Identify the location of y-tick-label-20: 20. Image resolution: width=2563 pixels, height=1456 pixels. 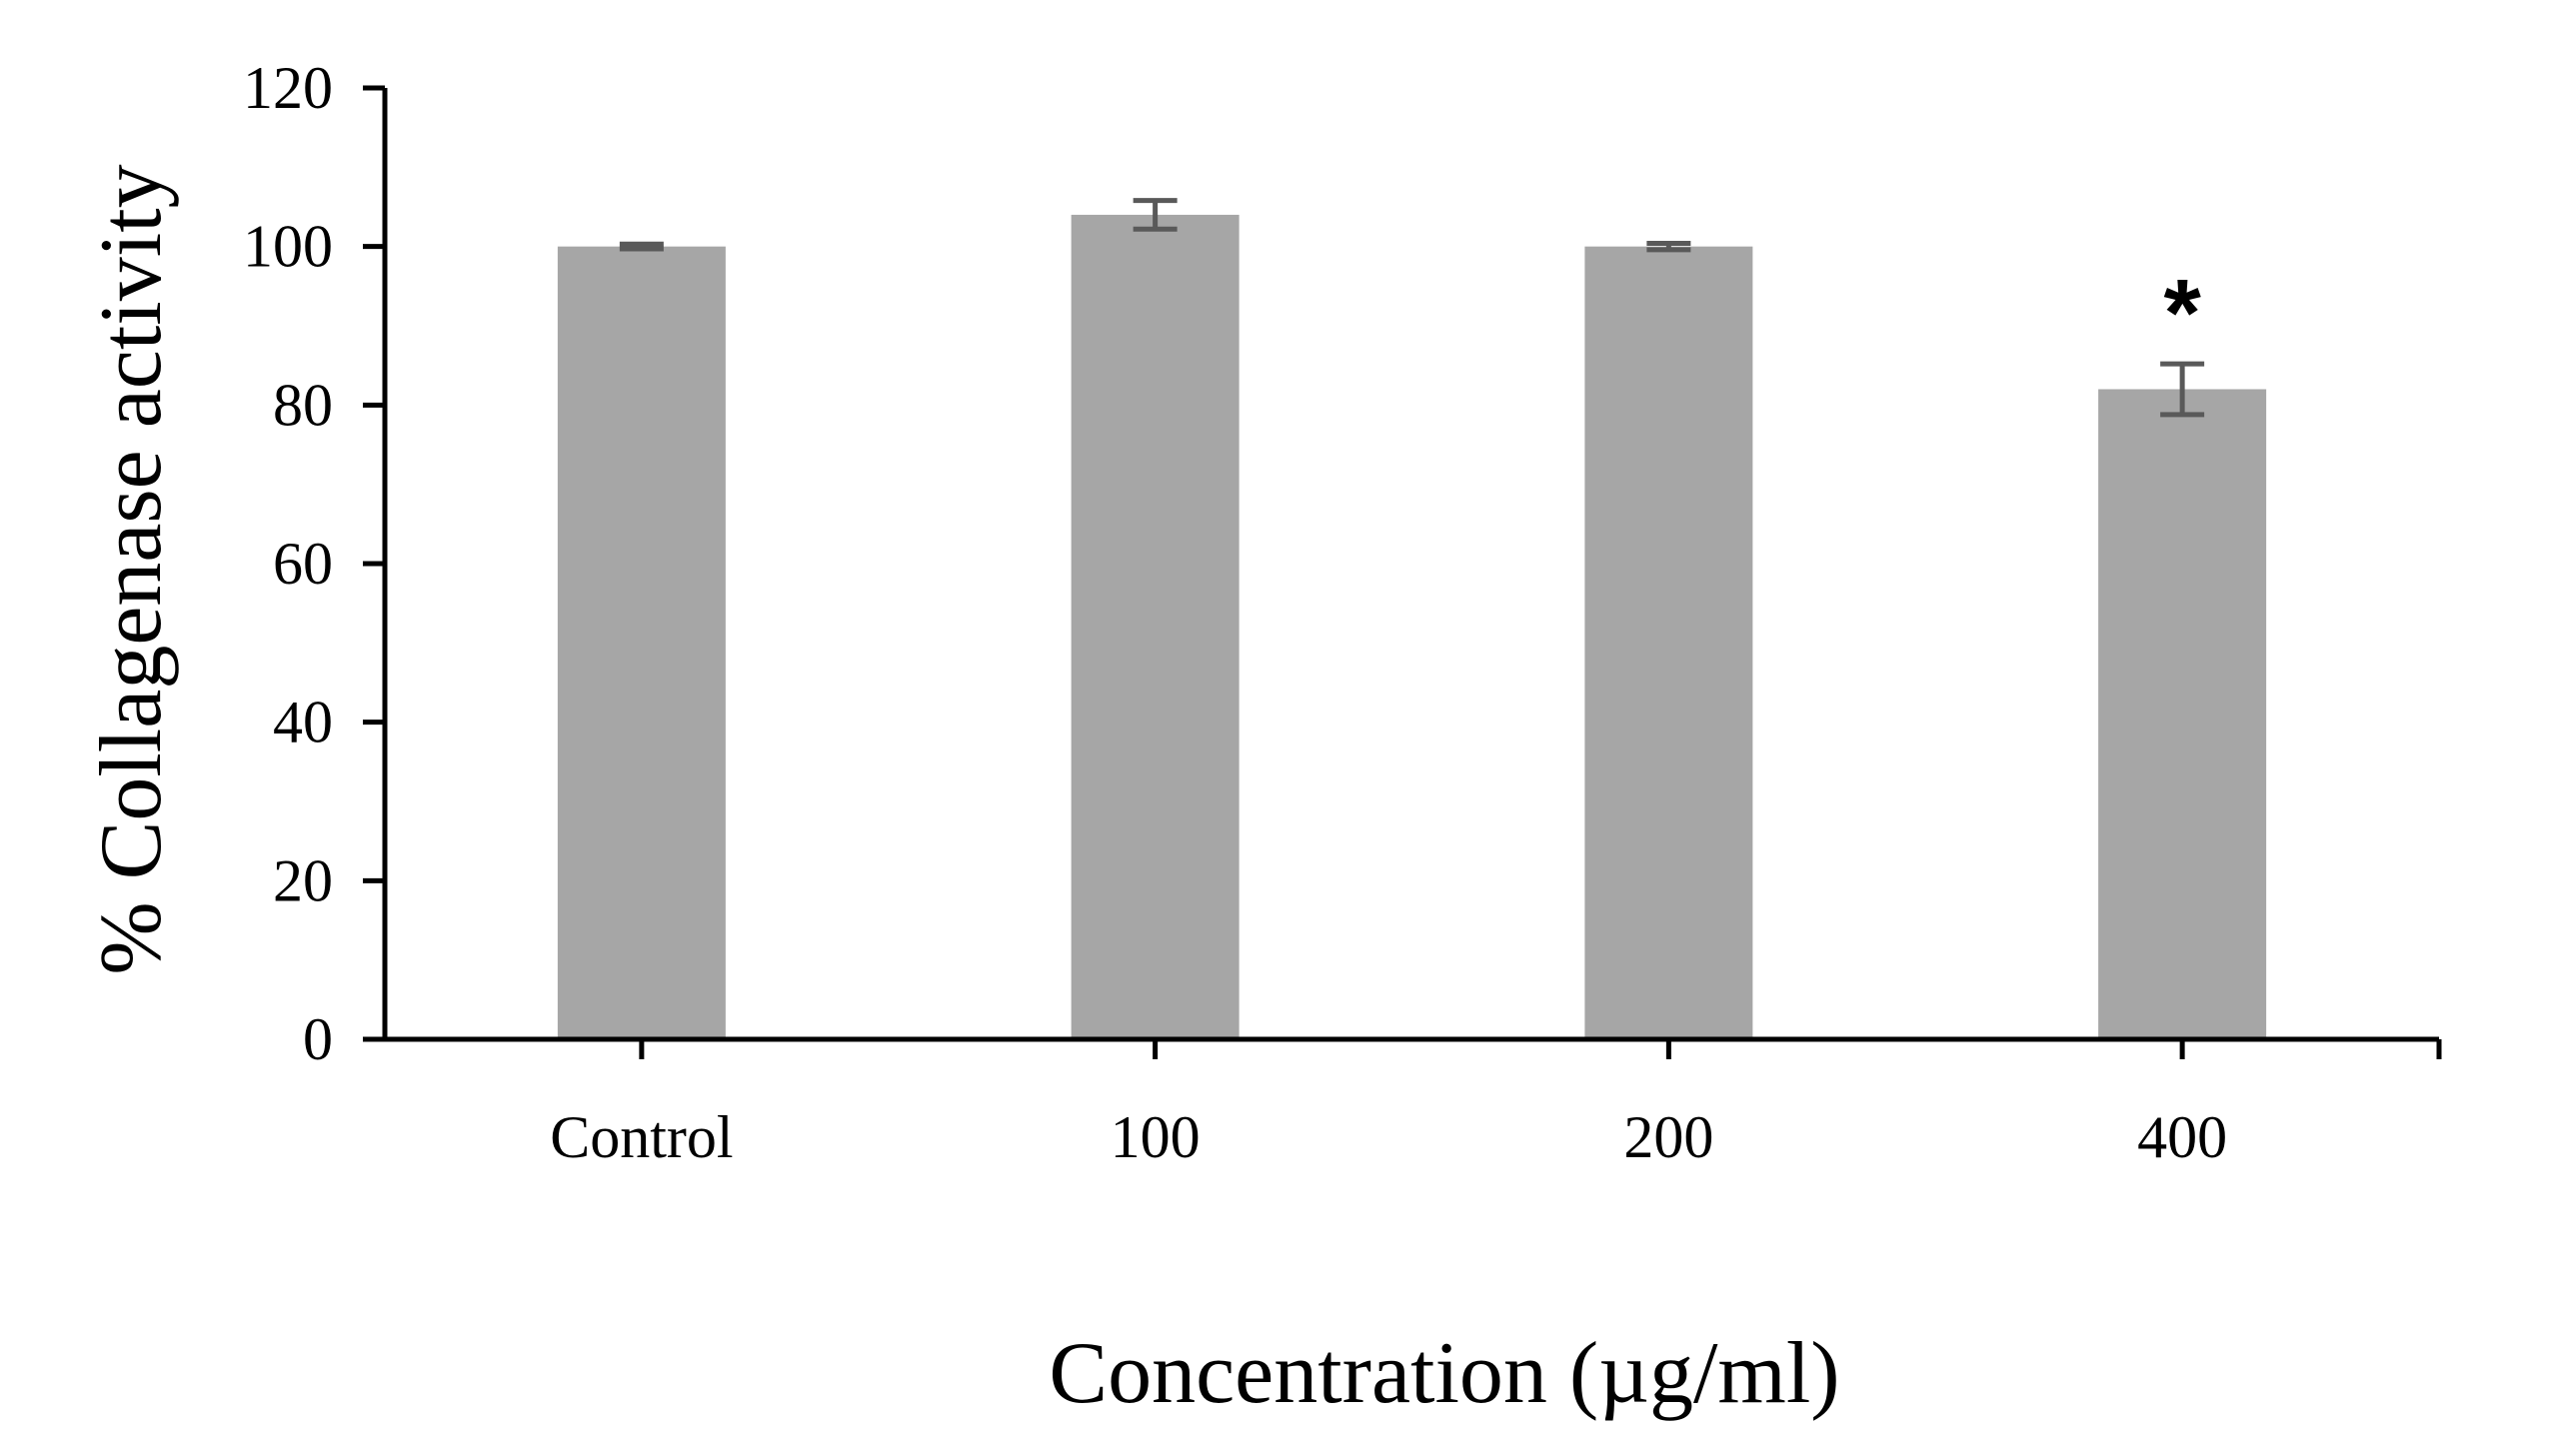
(303, 880).